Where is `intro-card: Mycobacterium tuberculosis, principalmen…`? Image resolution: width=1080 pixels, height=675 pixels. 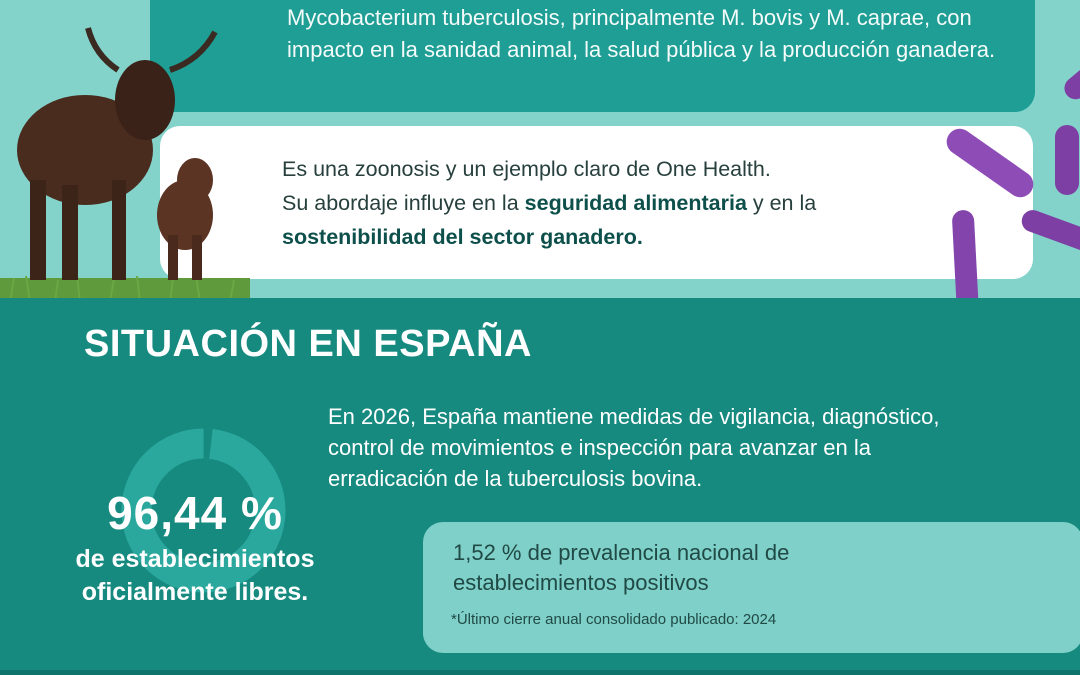 intro-card: Mycobacterium tuberculosis, principalmen… is located at coordinates (592, 56).